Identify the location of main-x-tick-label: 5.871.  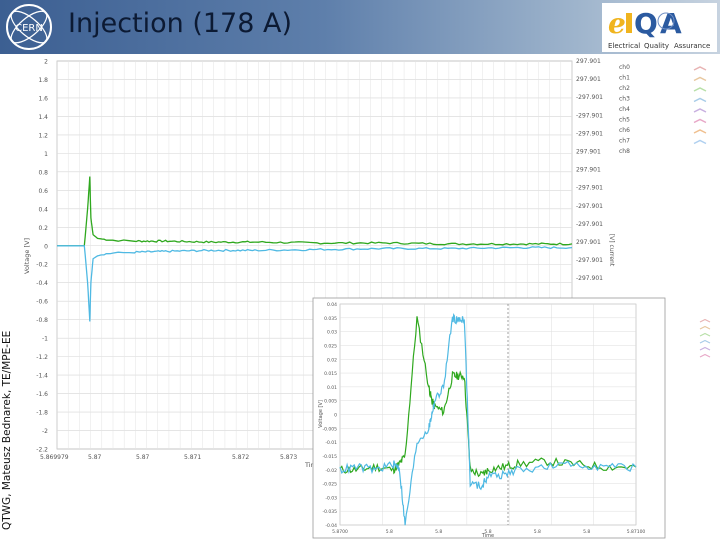
(192, 457).